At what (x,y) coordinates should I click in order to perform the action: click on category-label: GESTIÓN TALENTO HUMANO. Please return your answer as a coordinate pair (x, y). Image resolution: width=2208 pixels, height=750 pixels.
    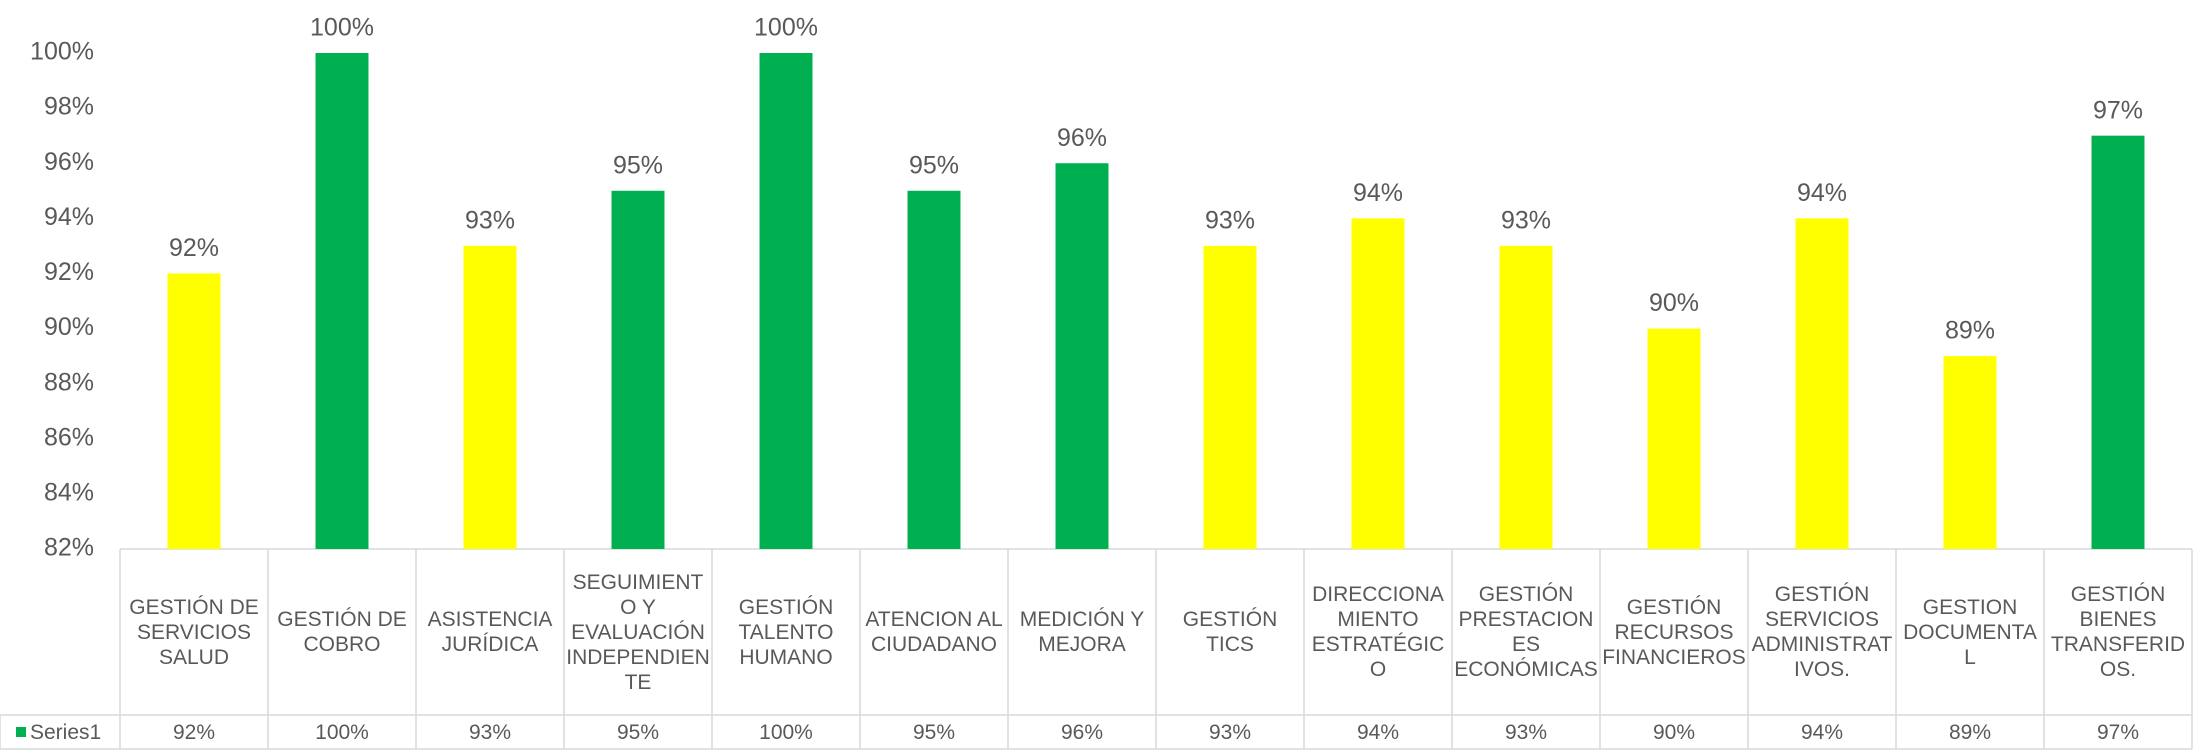
    Looking at the image, I should click on (786, 632).